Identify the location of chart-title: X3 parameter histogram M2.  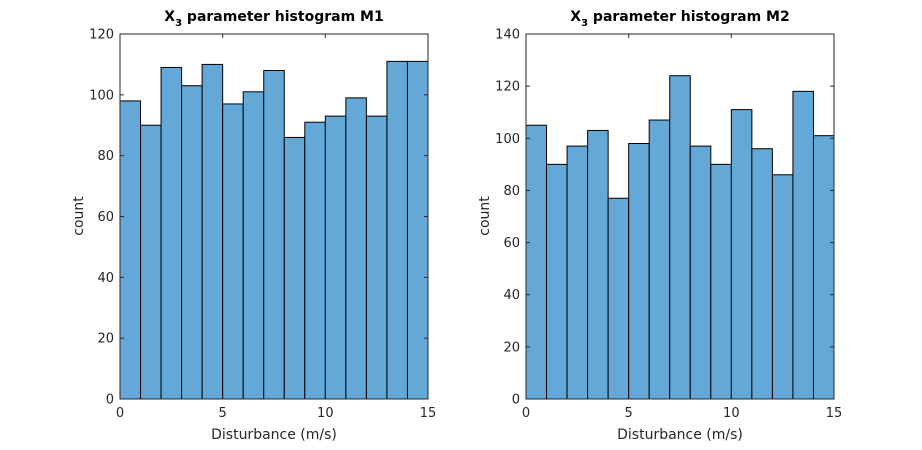
(679, 19).